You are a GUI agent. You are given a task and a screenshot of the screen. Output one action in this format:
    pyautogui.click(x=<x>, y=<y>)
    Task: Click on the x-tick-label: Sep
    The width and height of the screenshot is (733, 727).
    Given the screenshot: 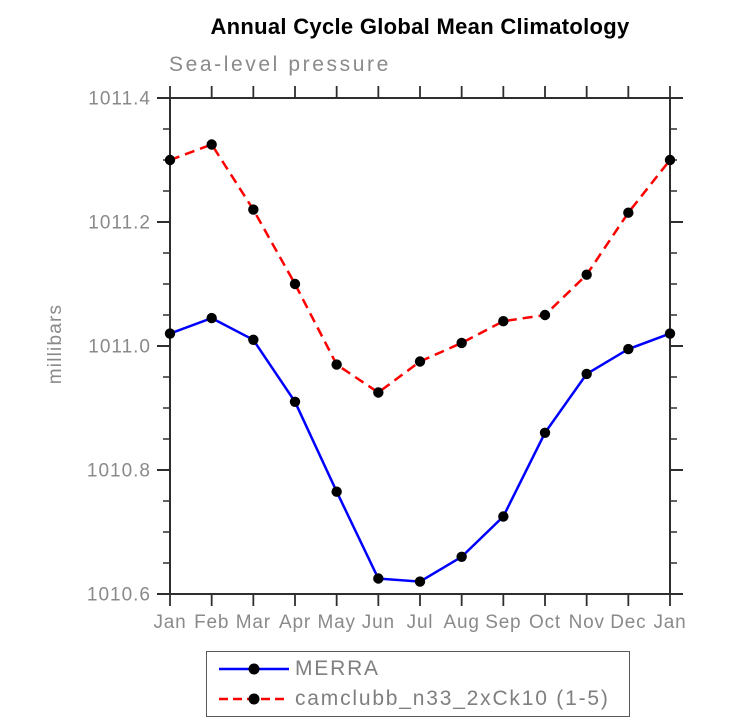 What is the action you would take?
    pyautogui.click(x=503, y=622)
    